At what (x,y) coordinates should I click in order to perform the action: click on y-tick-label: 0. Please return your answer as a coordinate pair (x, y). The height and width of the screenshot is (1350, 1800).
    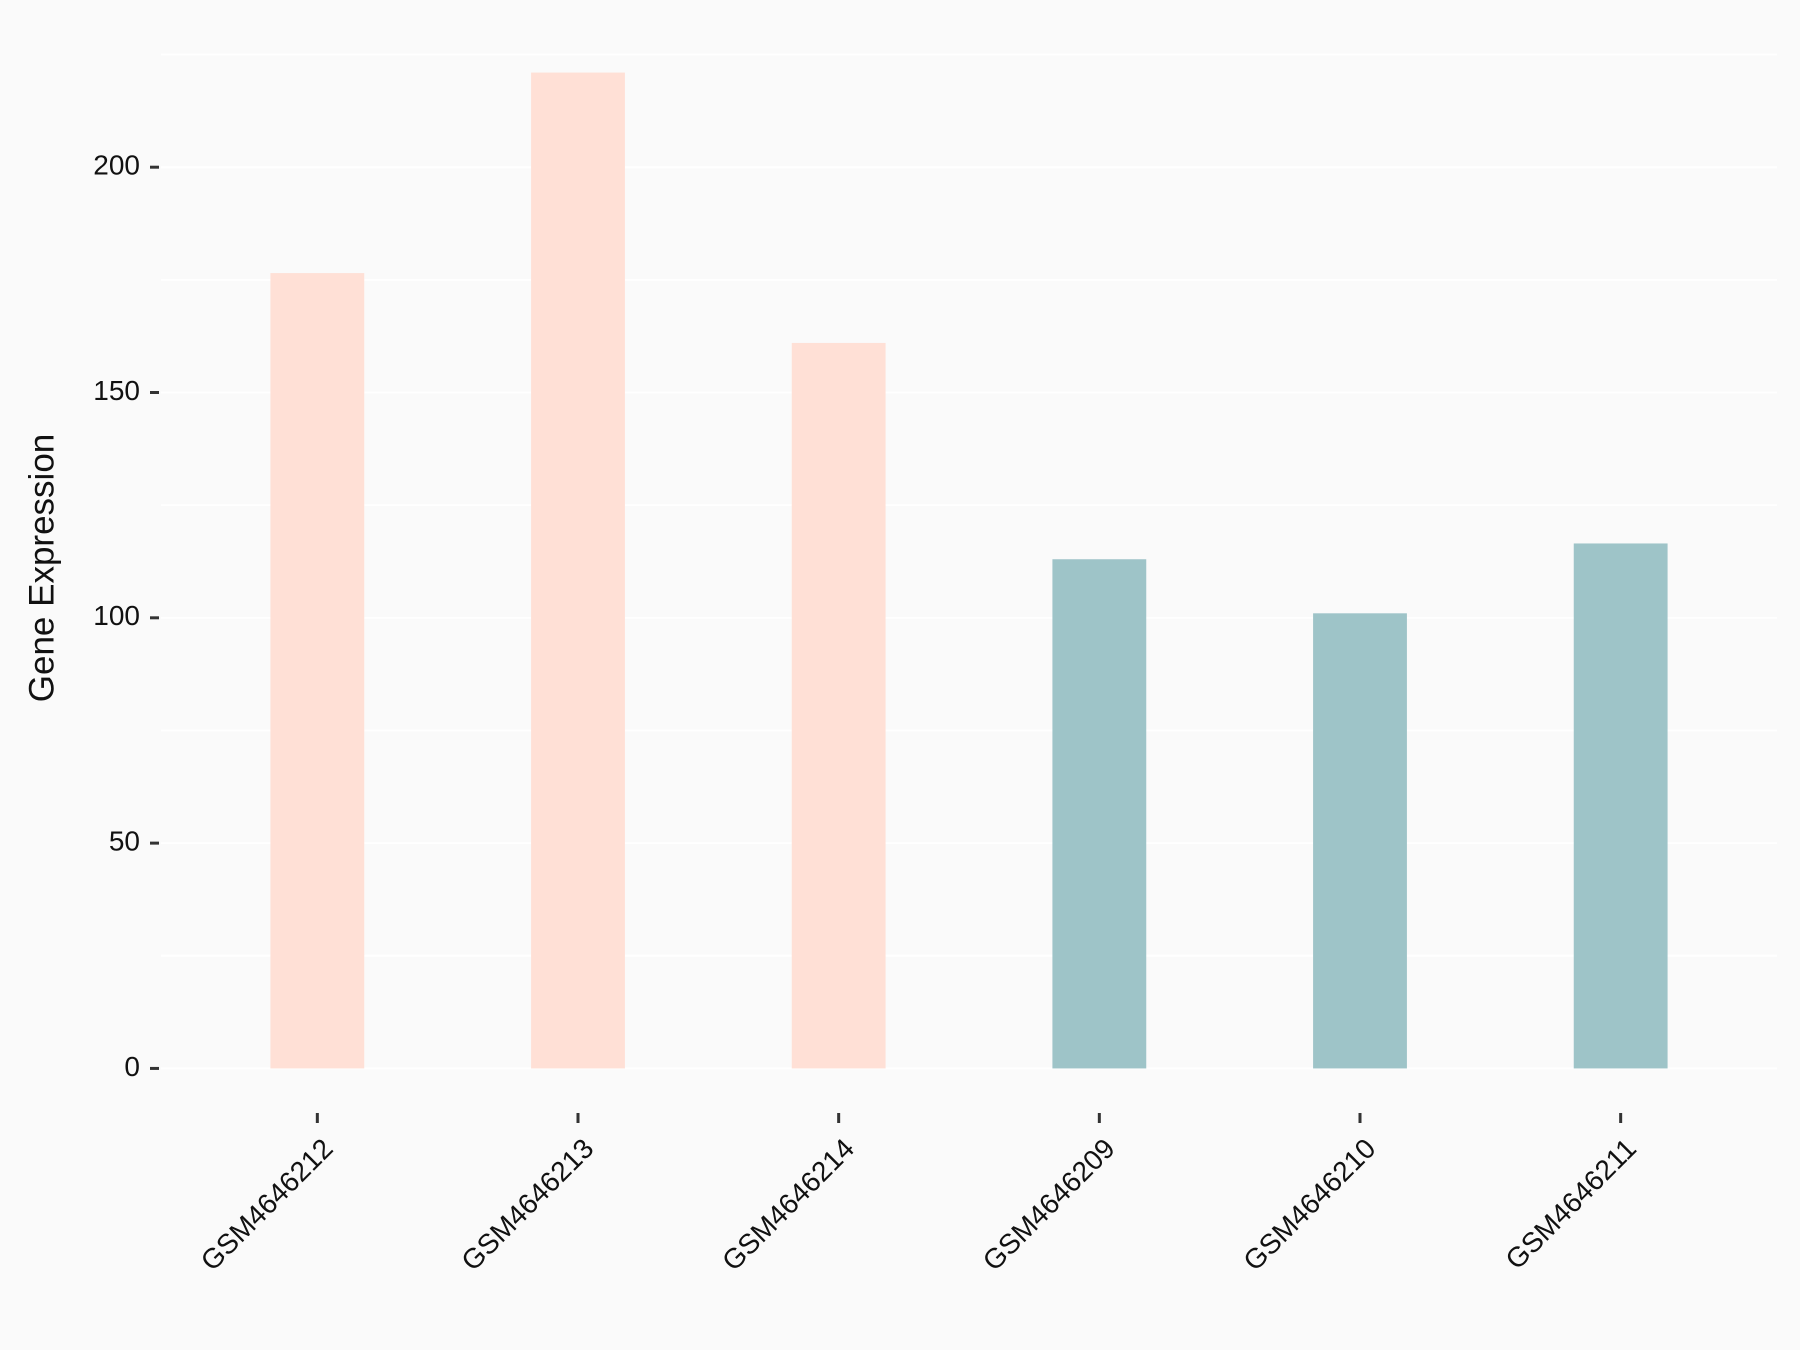
    Looking at the image, I should click on (132, 1066).